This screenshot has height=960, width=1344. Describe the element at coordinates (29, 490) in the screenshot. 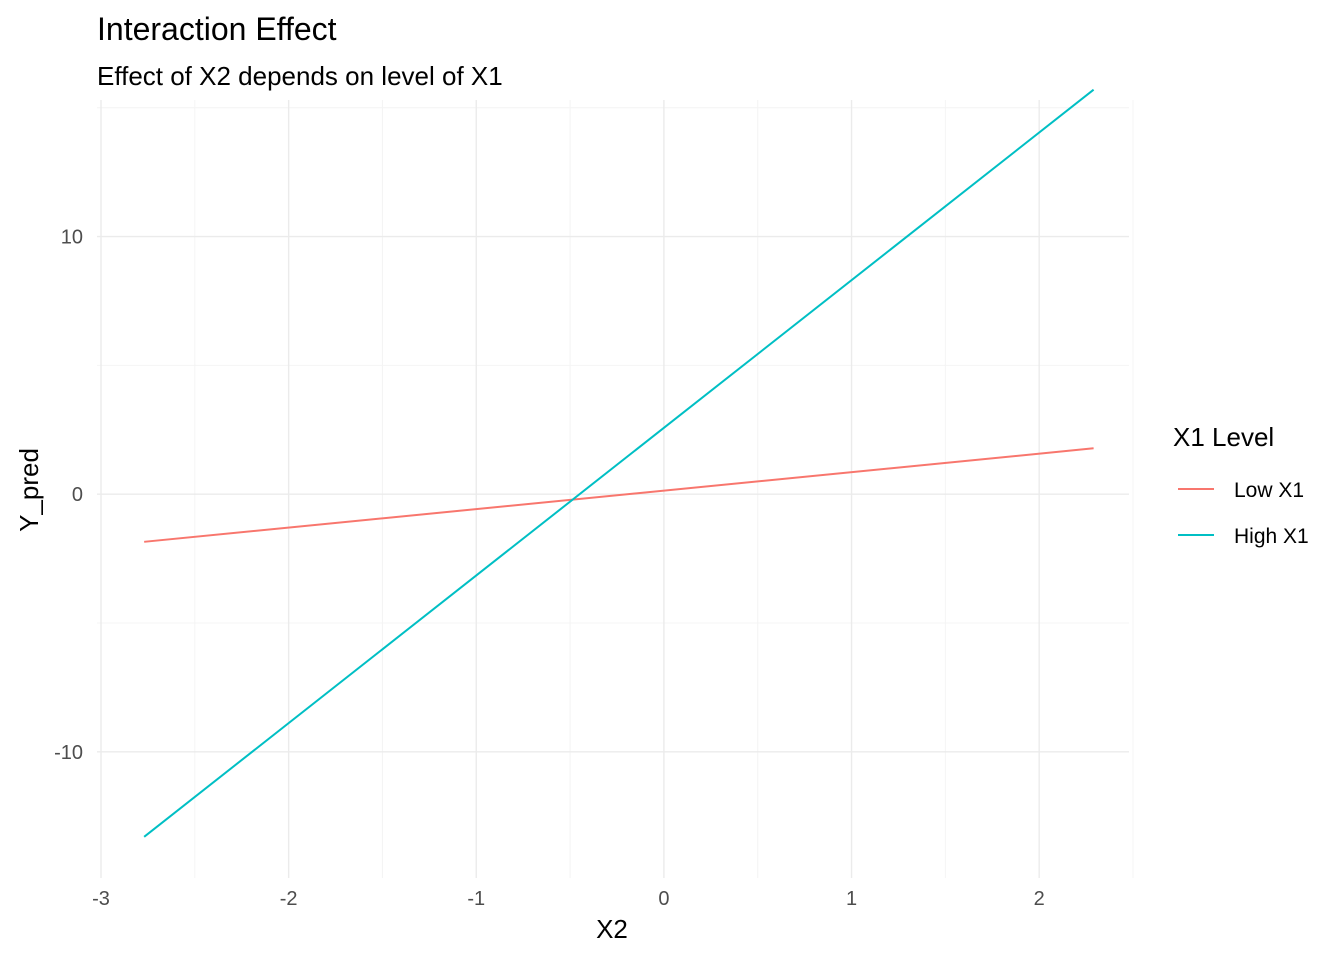

I see `y-axis-title: Y_pred` at that location.